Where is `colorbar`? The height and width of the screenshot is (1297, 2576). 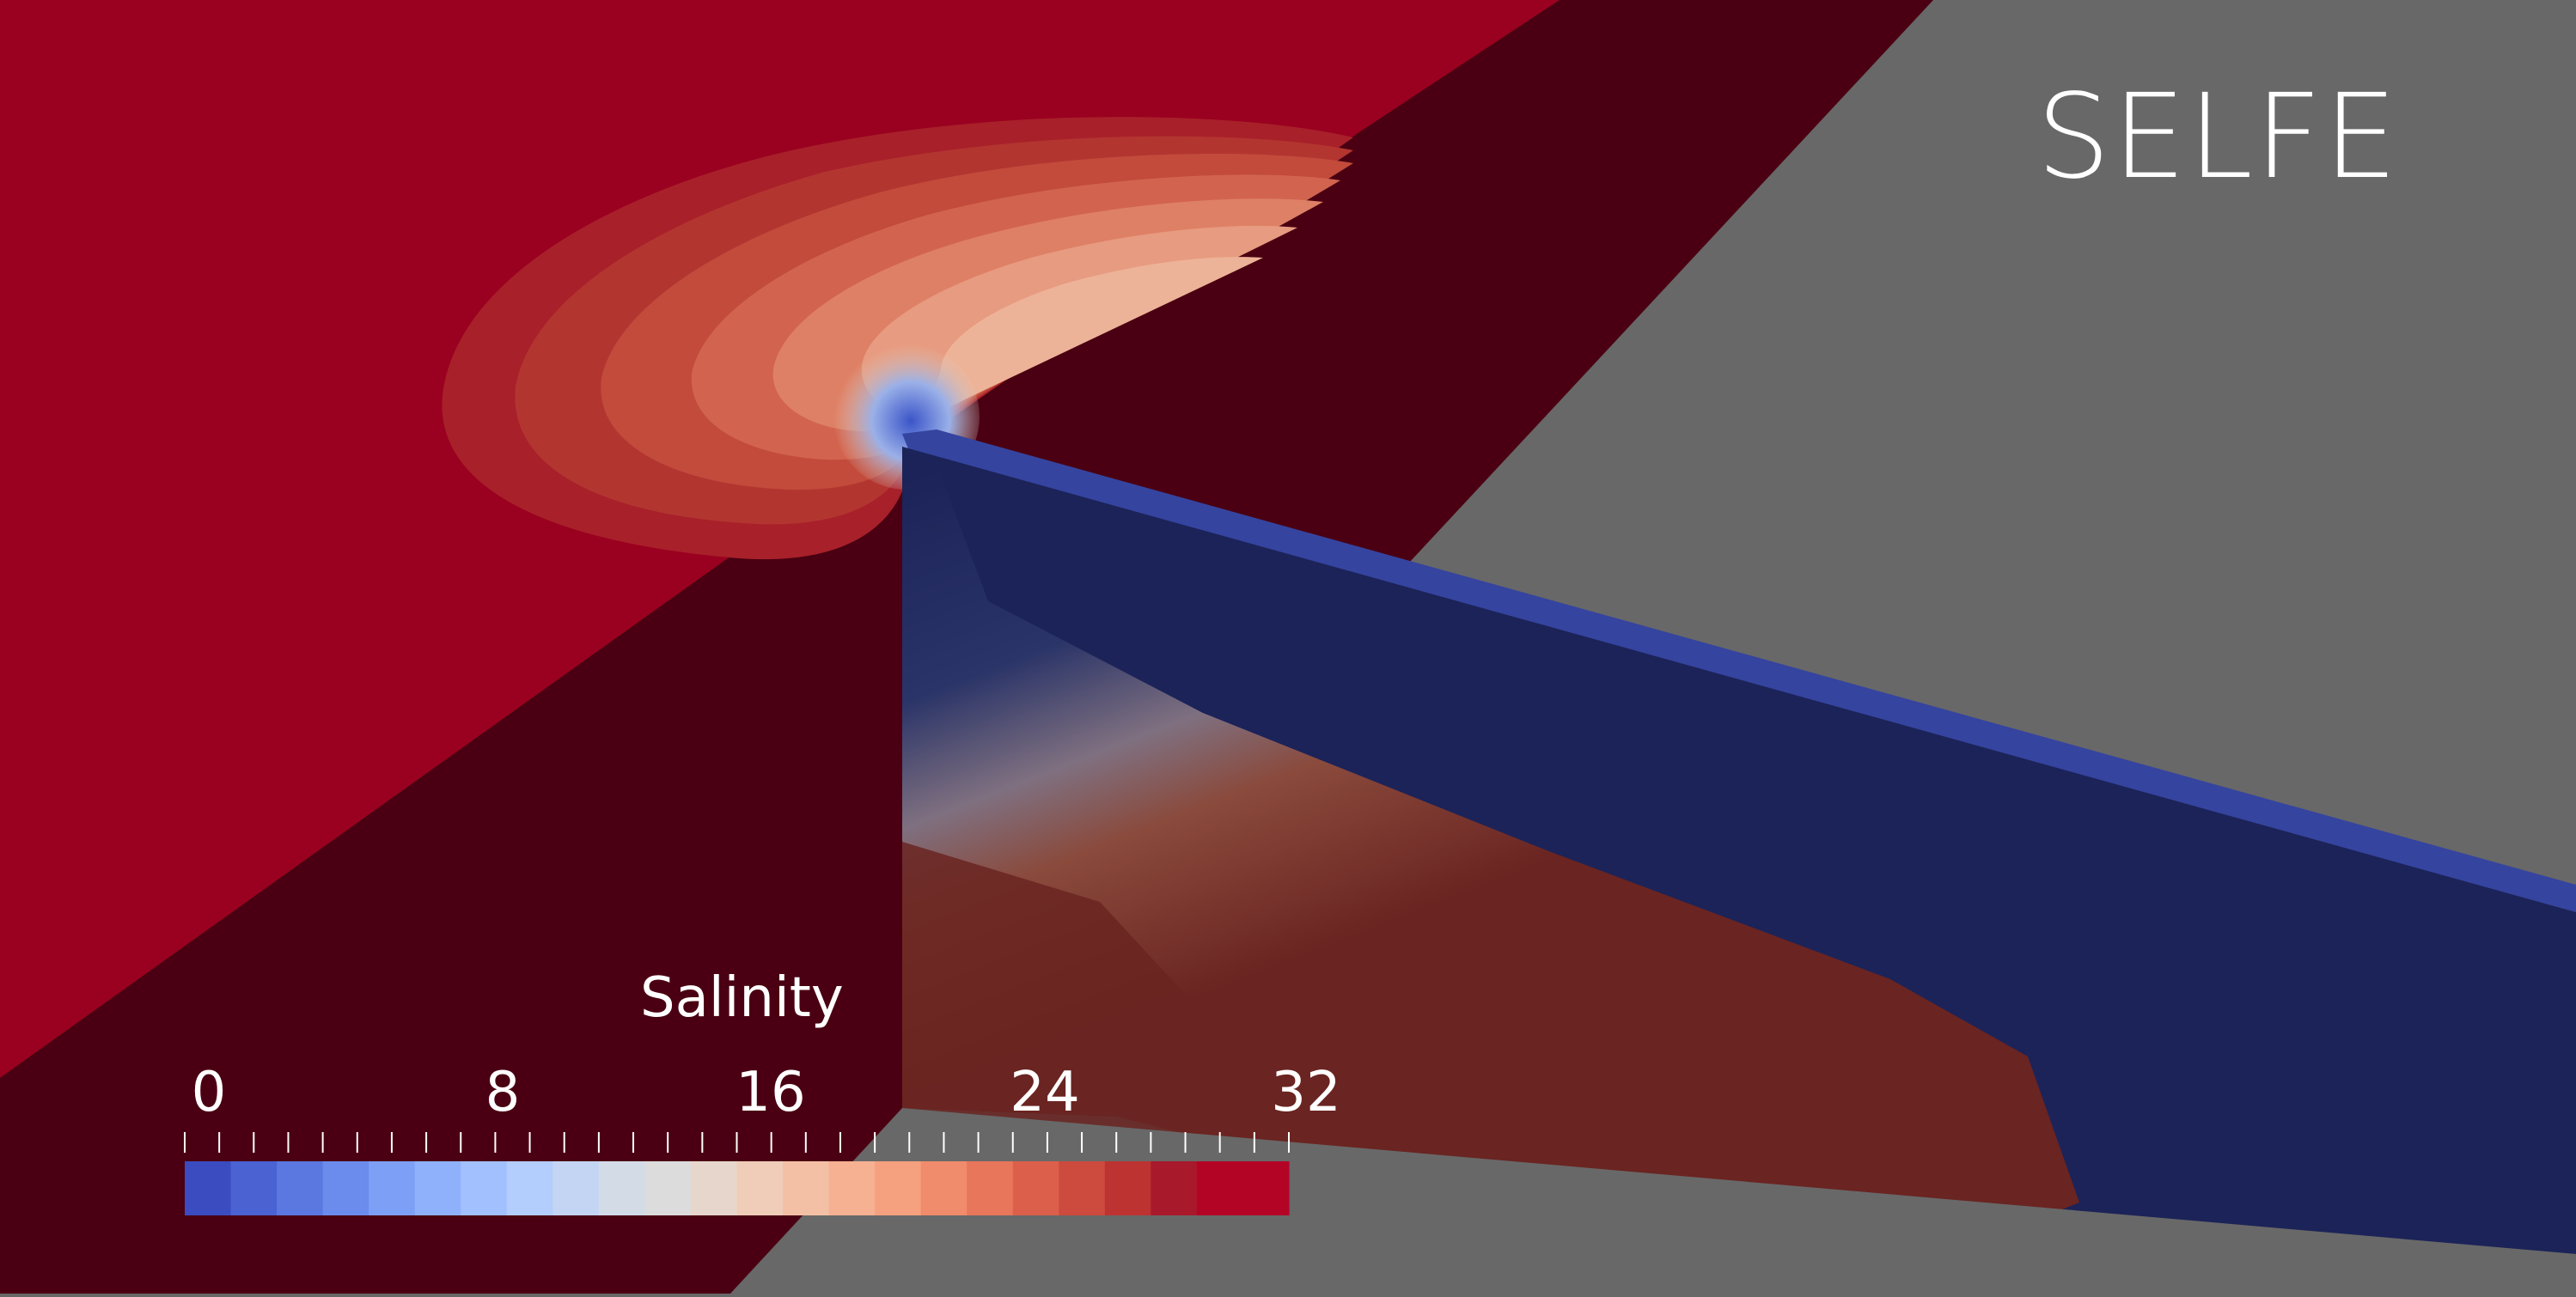
colorbar is located at coordinates (737, 1173).